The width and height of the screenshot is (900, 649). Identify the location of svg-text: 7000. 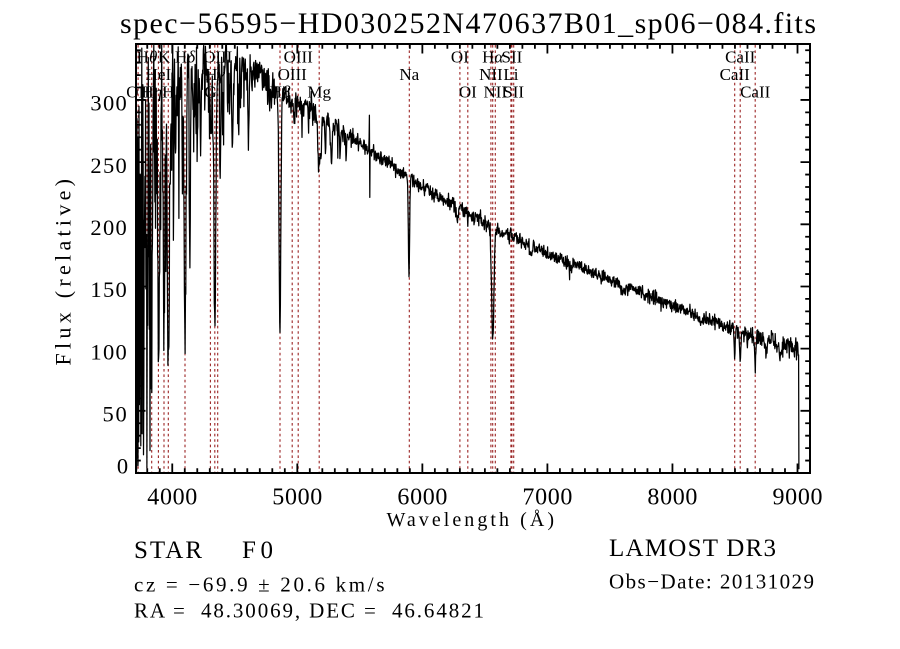
(547, 497).